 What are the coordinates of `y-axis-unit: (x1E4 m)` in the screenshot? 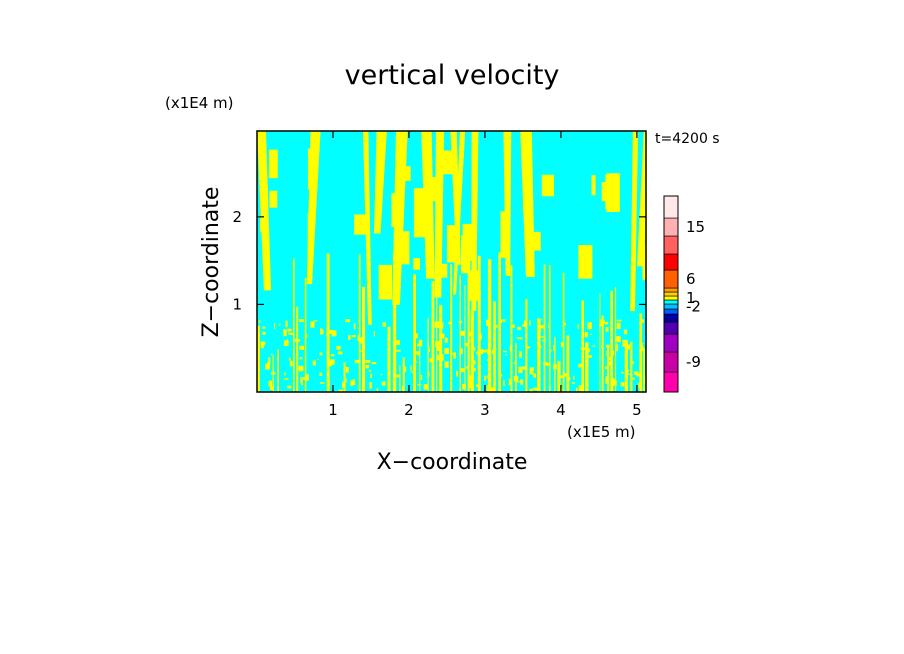 It's located at (199, 103).